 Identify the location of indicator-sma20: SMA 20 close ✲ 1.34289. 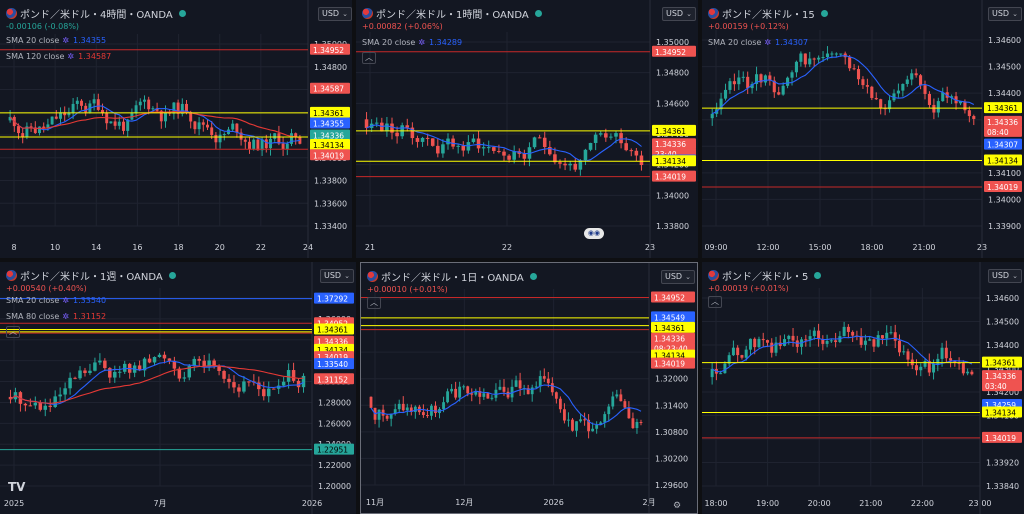
(412, 42).